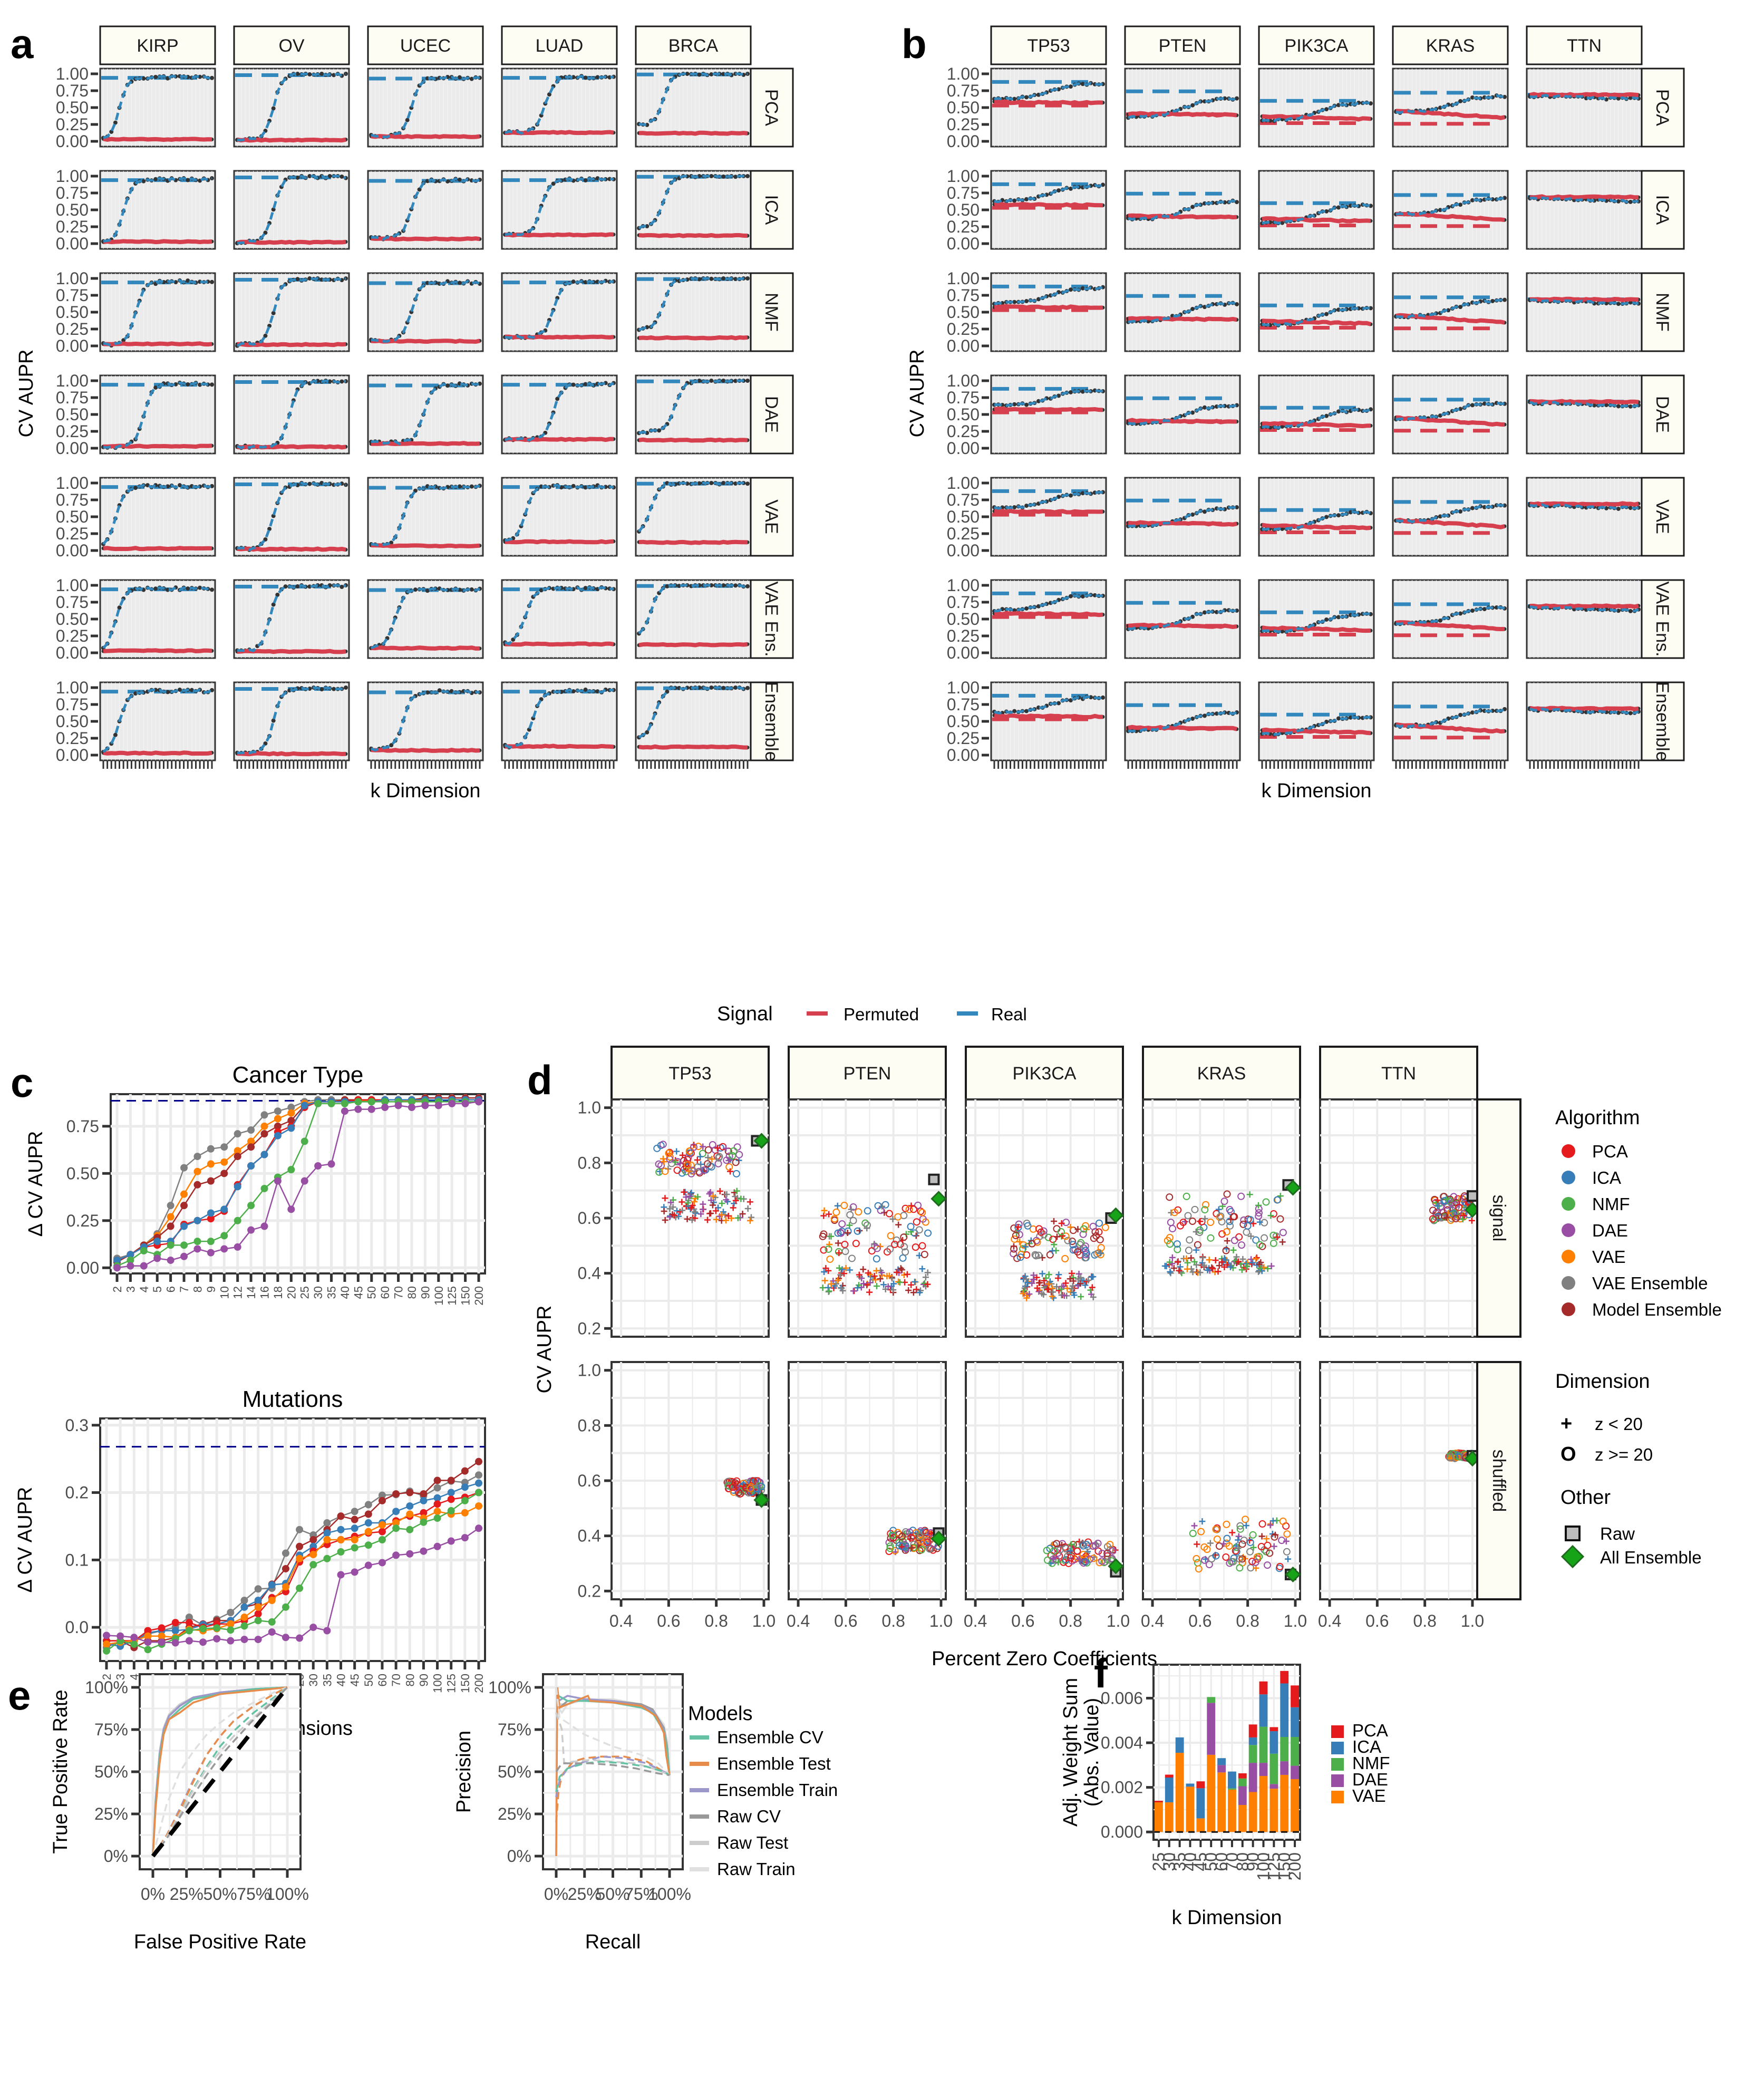 The image size is (1764, 2076). I want to click on row-strip-ica, so click(772, 210).